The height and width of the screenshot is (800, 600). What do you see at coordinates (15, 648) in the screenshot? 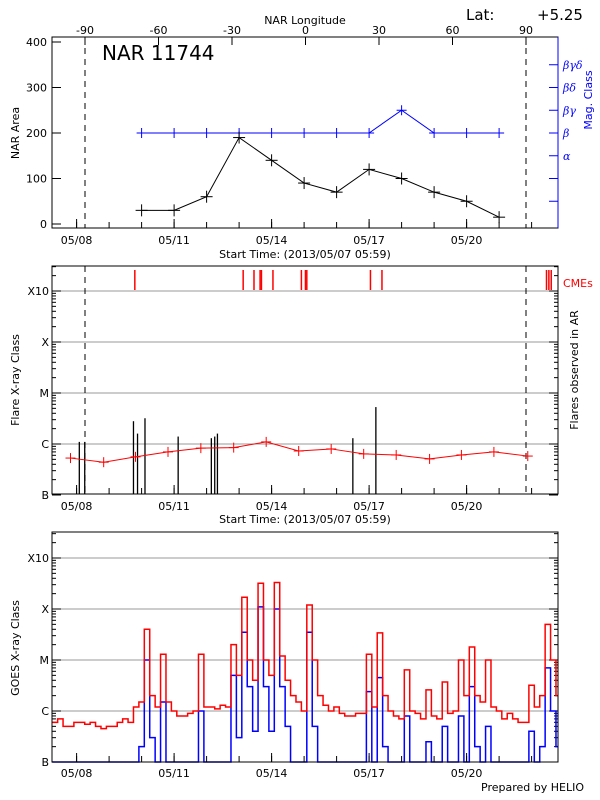
I see `panel3-ylabel: GOES X-ray Class` at bounding box center [15, 648].